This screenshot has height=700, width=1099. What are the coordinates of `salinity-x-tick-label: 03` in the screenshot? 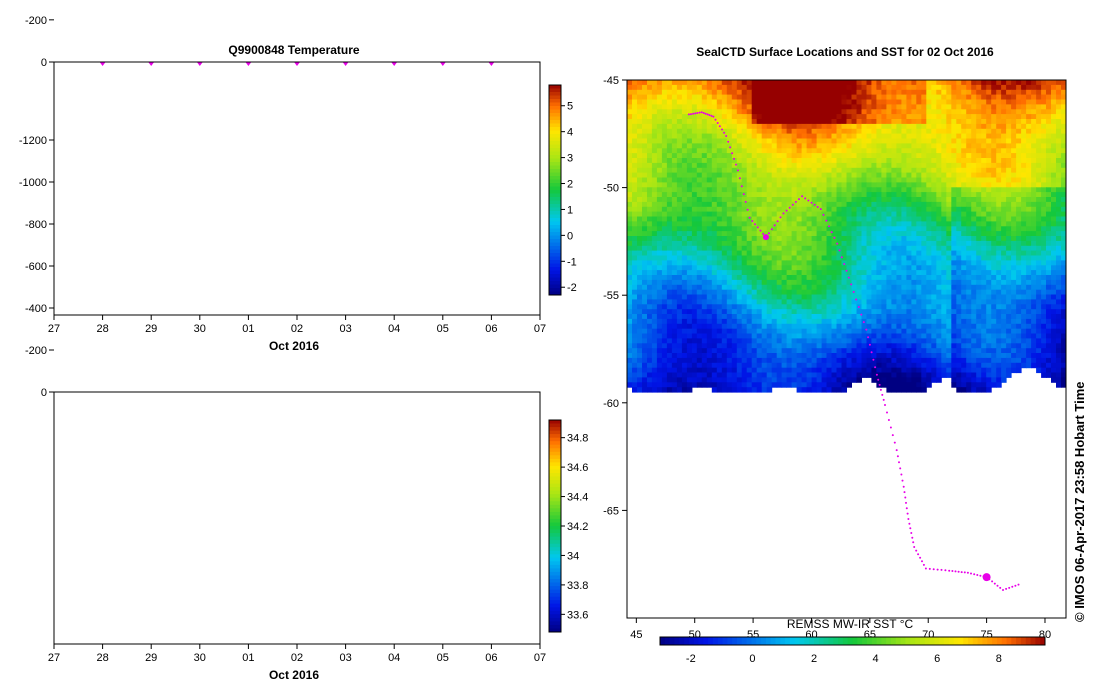 It's located at (345, 658).